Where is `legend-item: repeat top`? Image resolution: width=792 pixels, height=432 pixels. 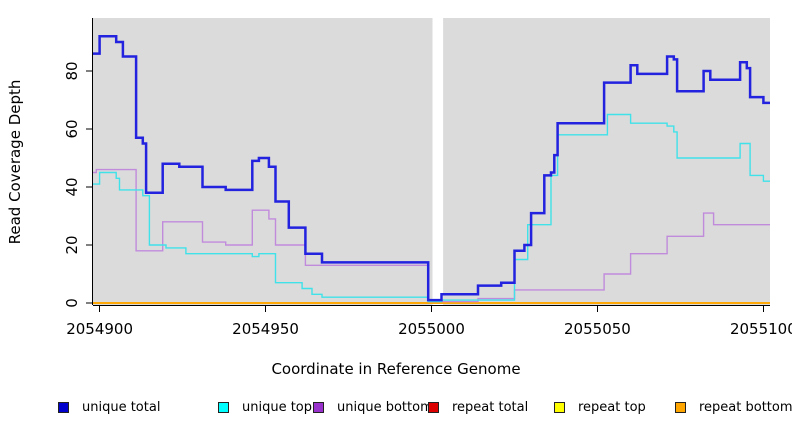 legend-item: repeat top is located at coordinates (600, 407).